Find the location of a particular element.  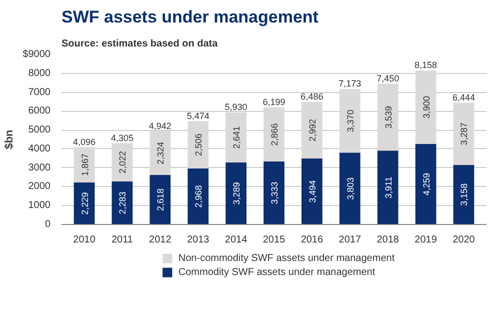

y-tick-label: 2000 is located at coordinates (39, 186).